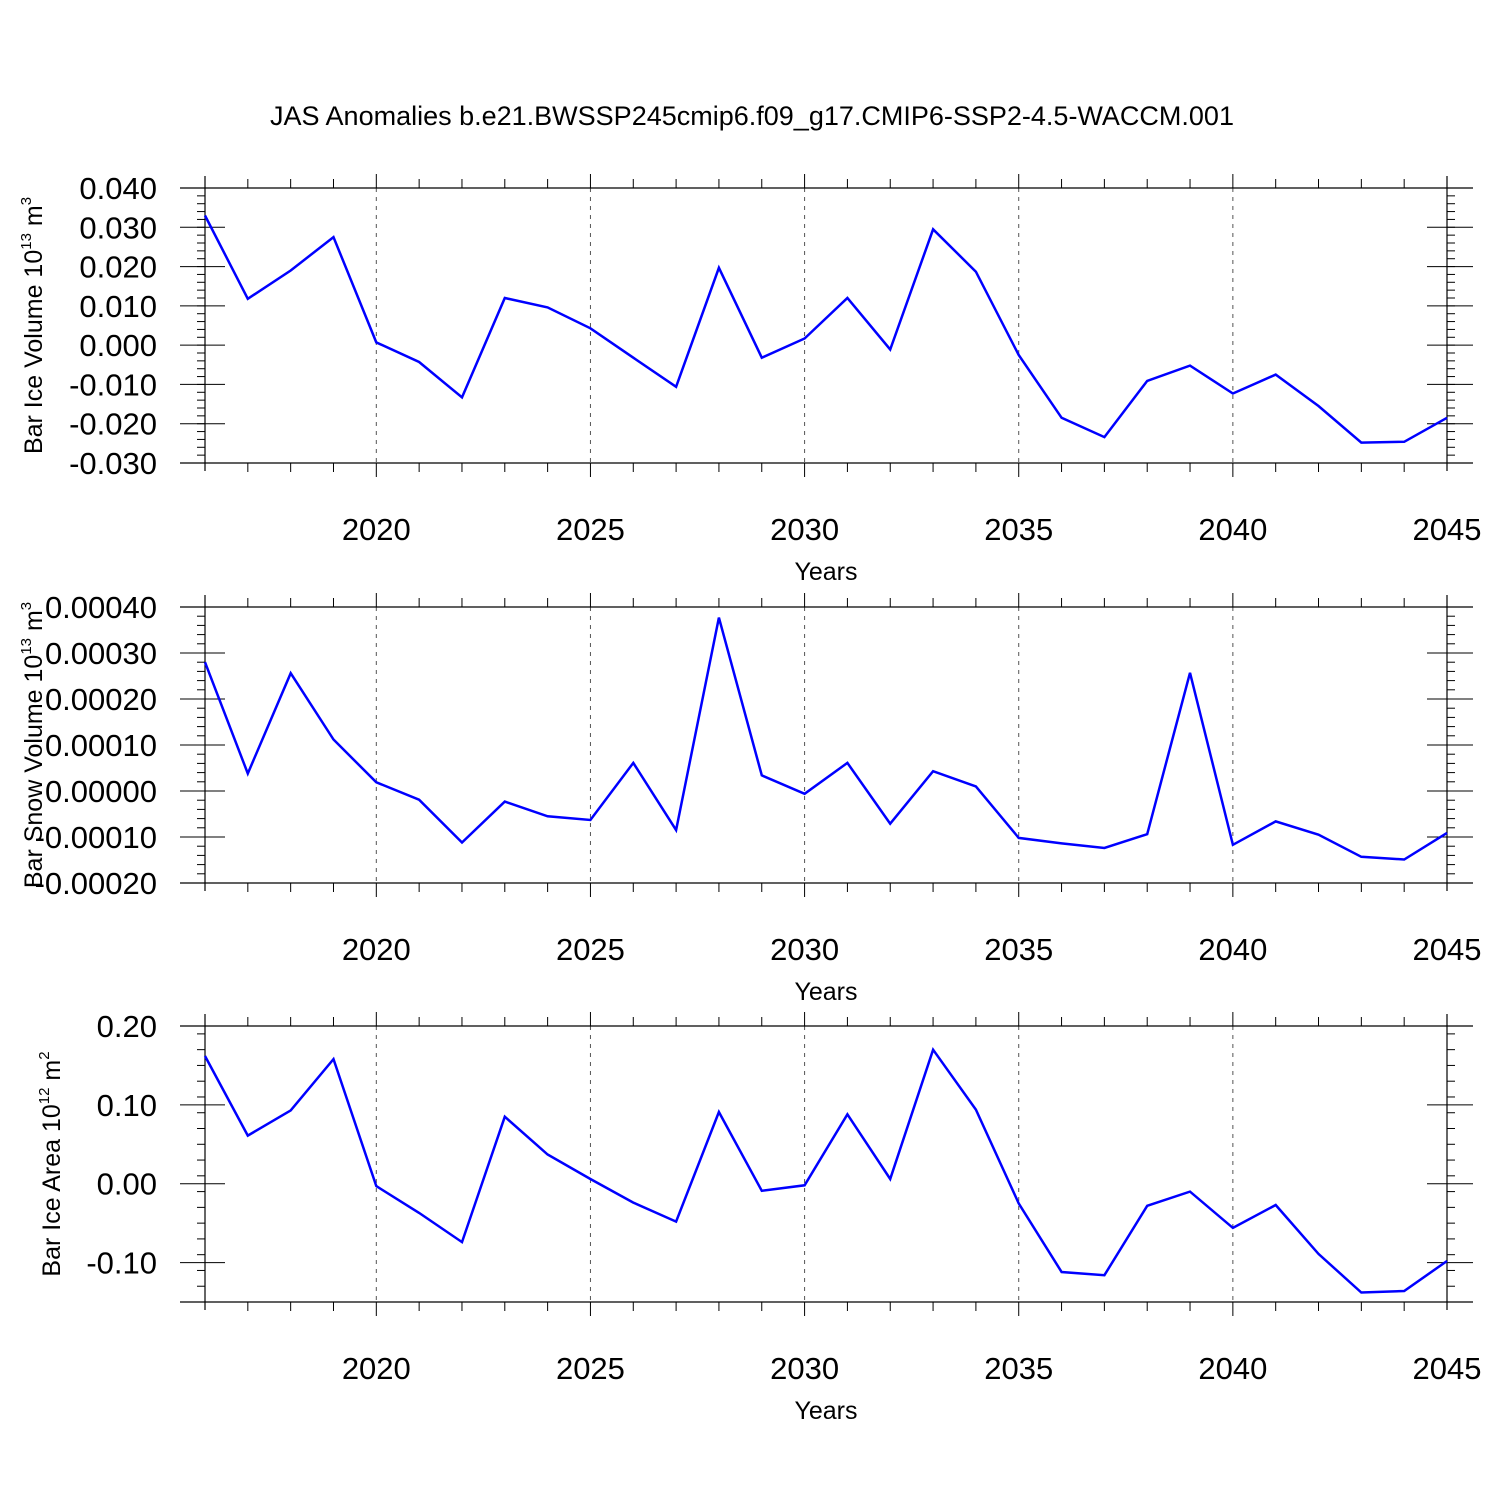 This screenshot has width=1500, height=1500. Describe the element at coordinates (127, 1184) in the screenshot. I see `y-tick-label: 0.00` at that location.